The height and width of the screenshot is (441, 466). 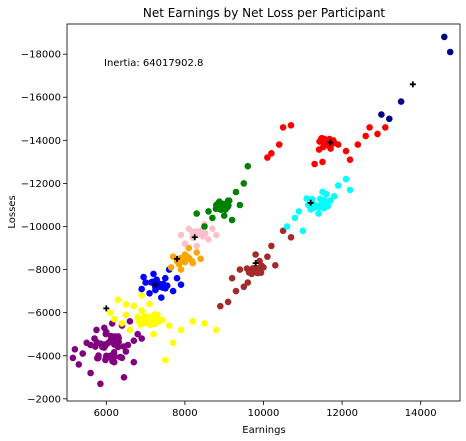 I want to click on x-tick-label: 6000, so click(x=106, y=413).